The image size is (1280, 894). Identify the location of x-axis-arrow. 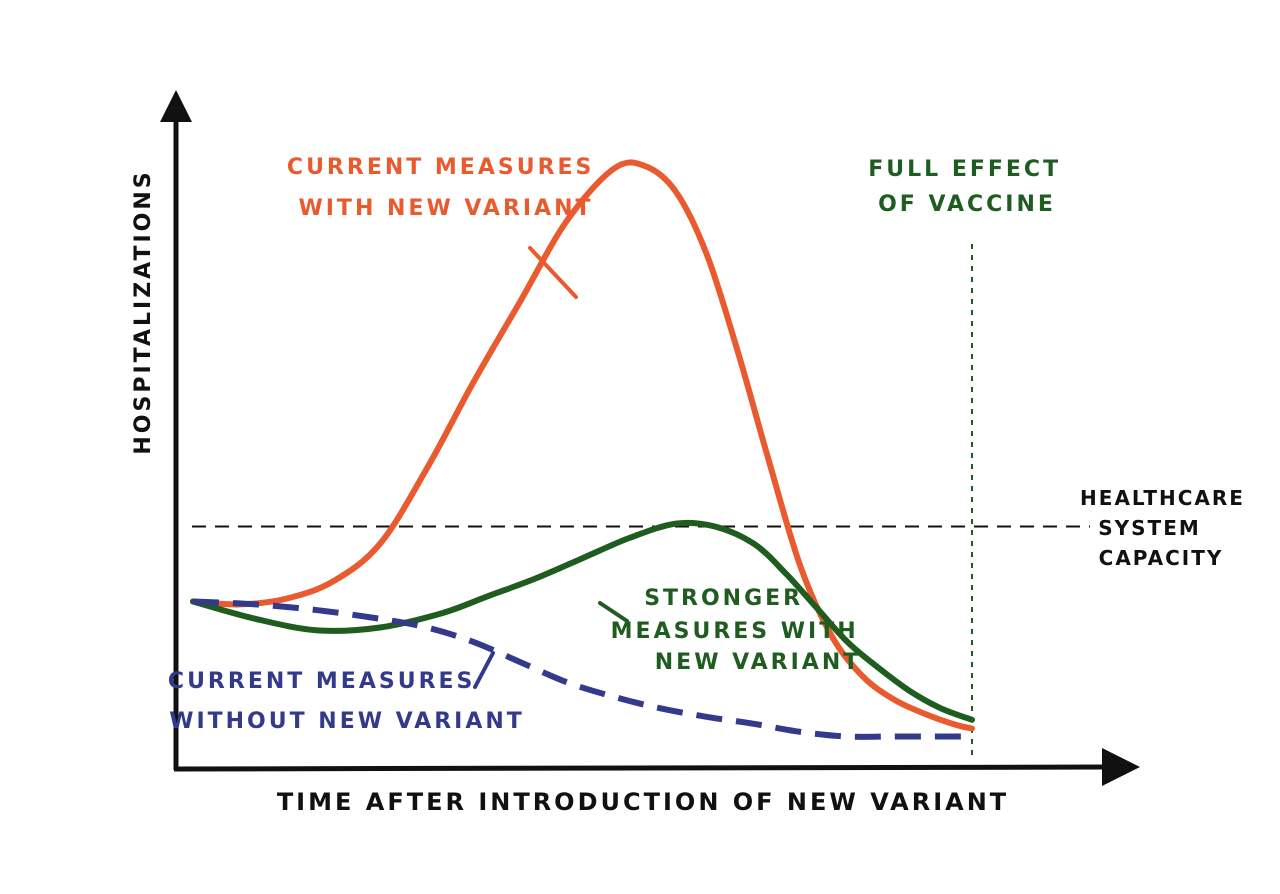
(1121, 767).